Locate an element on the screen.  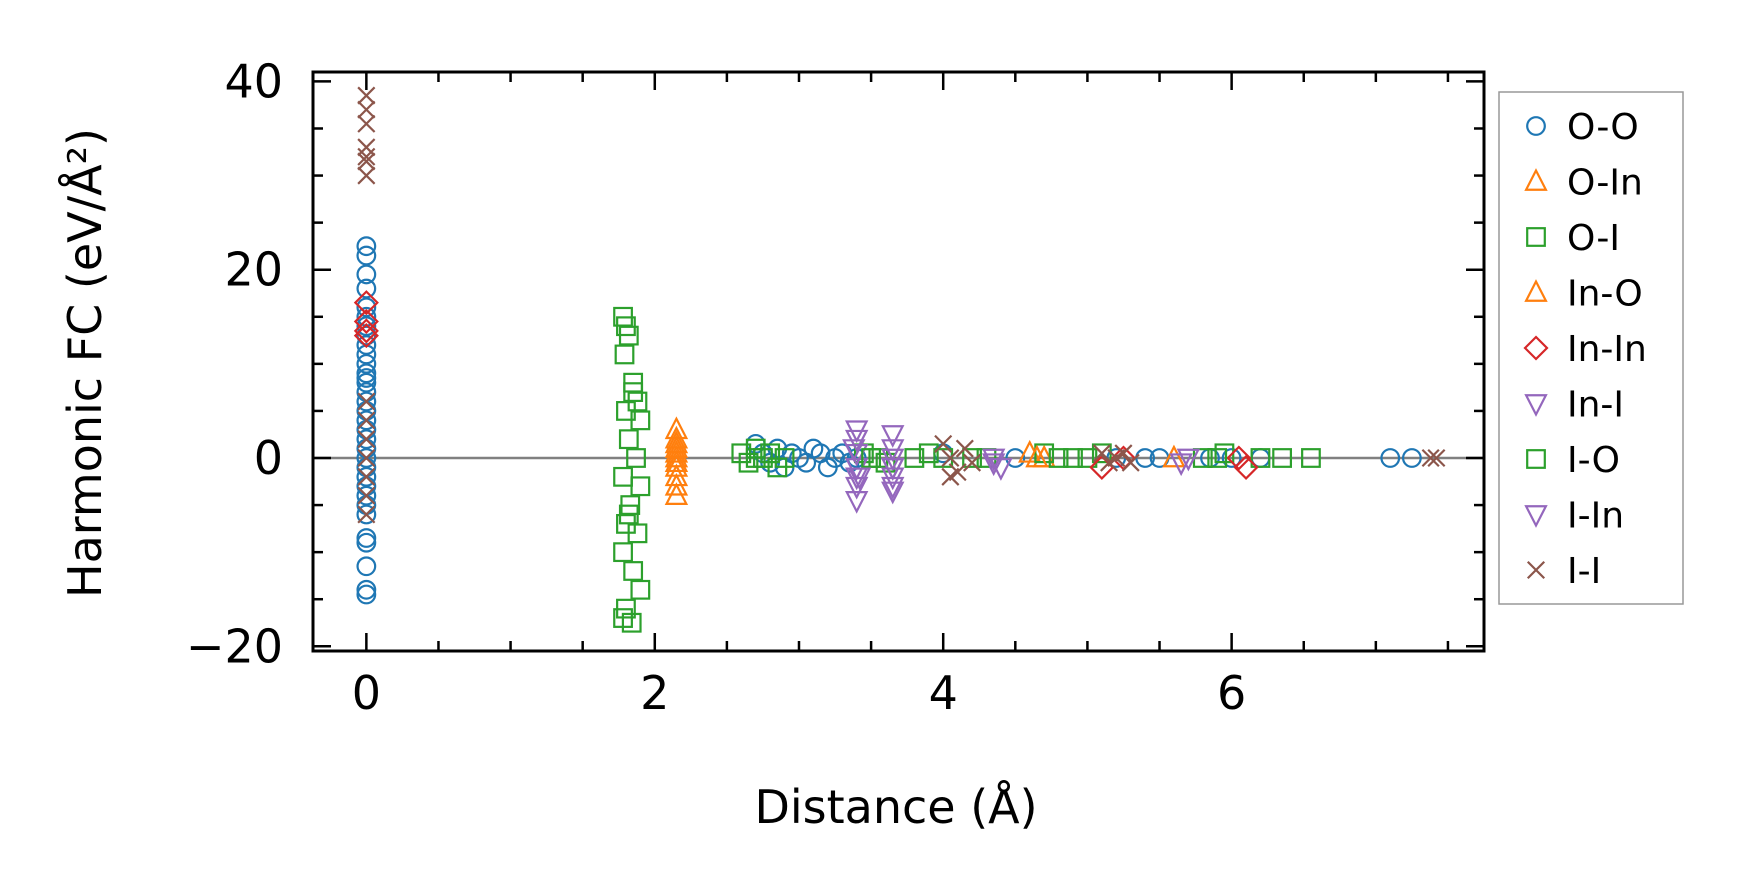
legend-box is located at coordinates (1591, 348).